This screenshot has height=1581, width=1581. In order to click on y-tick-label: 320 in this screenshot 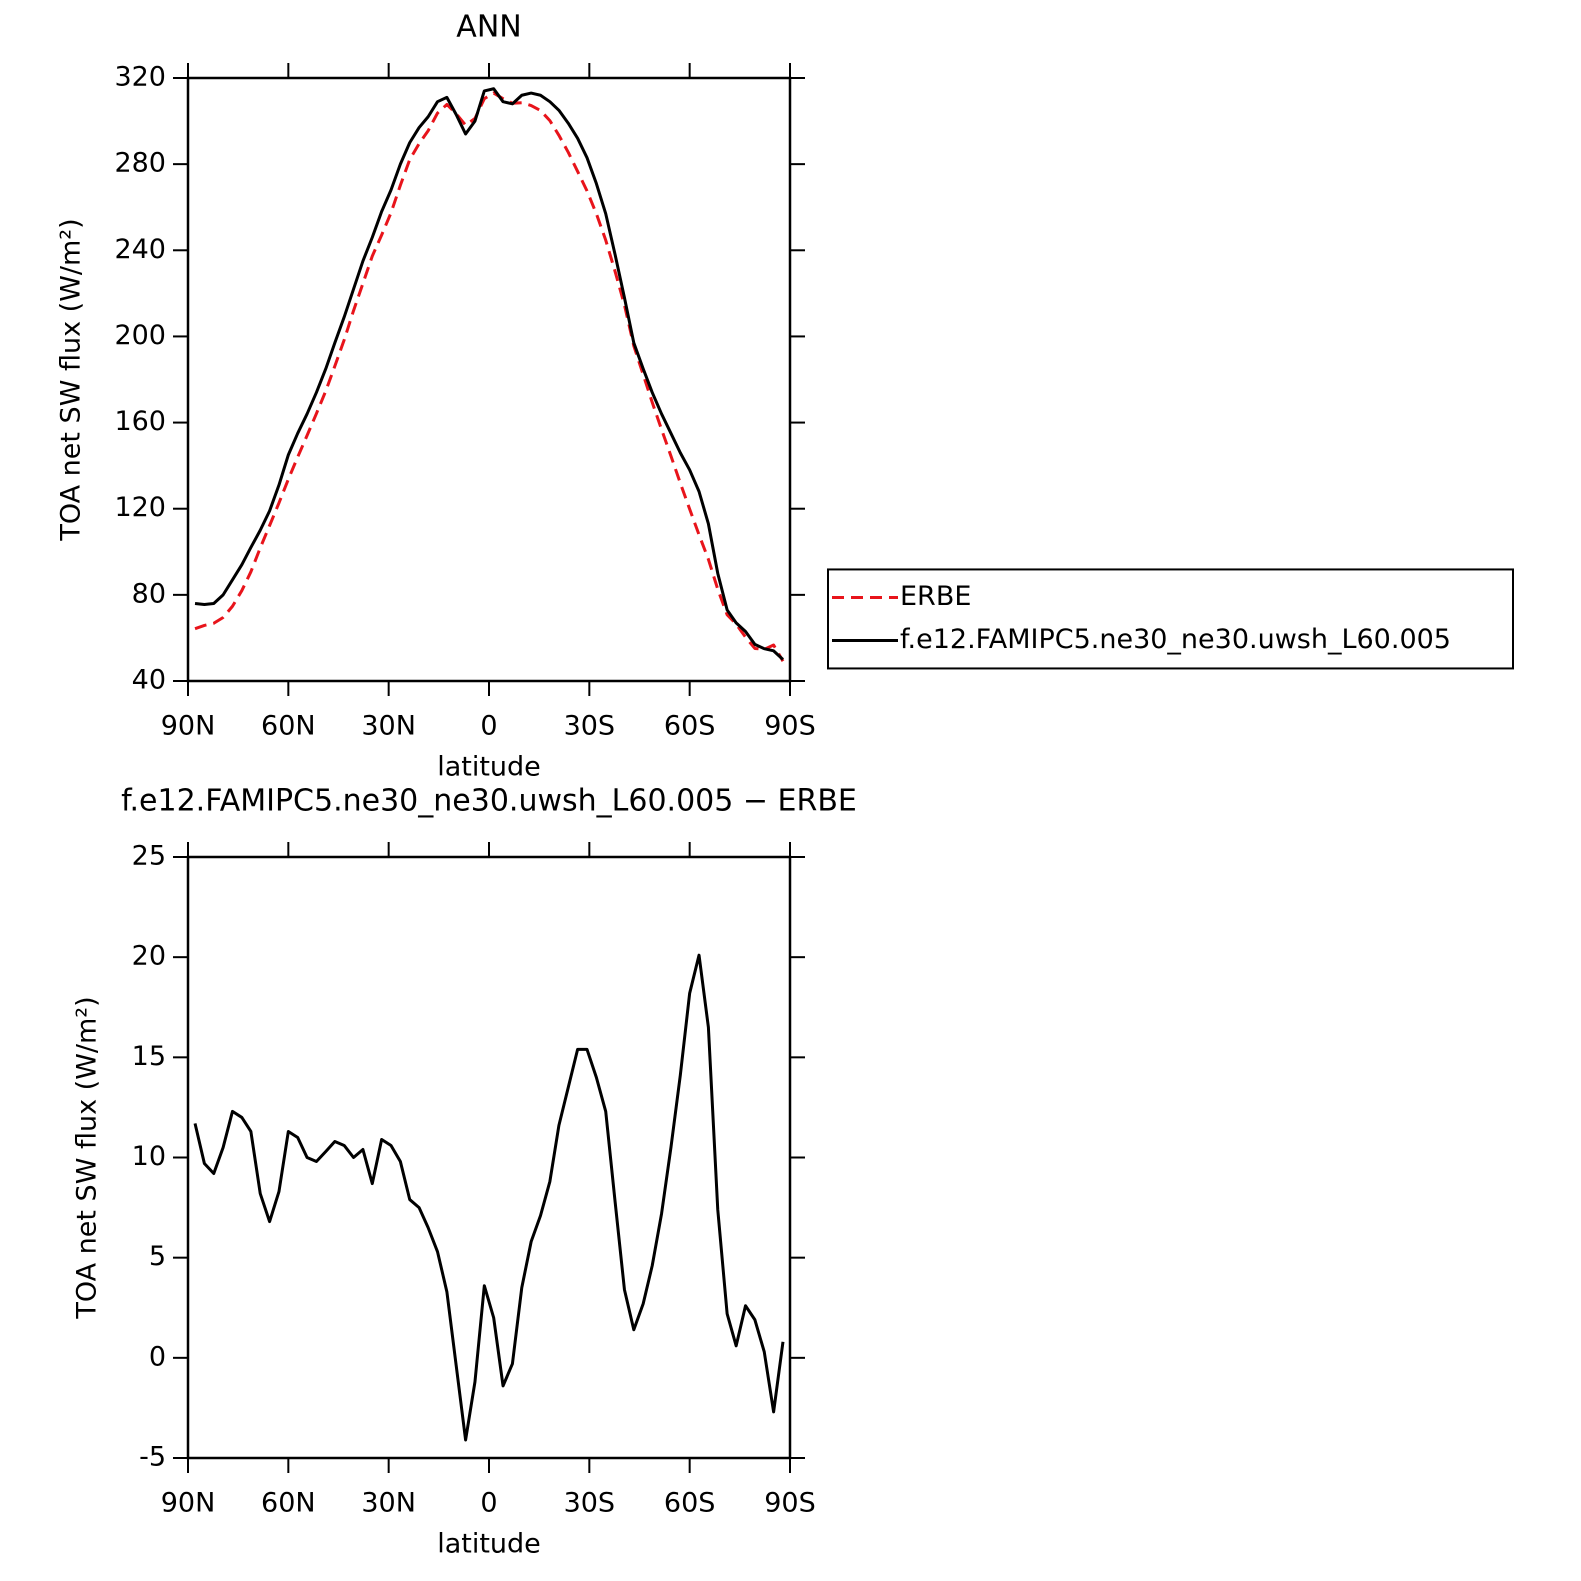, I will do `click(140, 77)`.